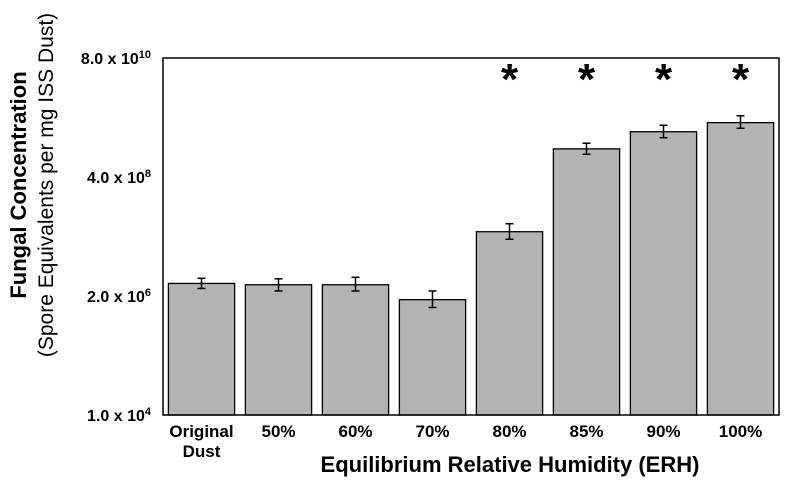 This screenshot has width=786, height=480. I want to click on y-tick-label: 8.0 x 10¹⁰, so click(116, 58).